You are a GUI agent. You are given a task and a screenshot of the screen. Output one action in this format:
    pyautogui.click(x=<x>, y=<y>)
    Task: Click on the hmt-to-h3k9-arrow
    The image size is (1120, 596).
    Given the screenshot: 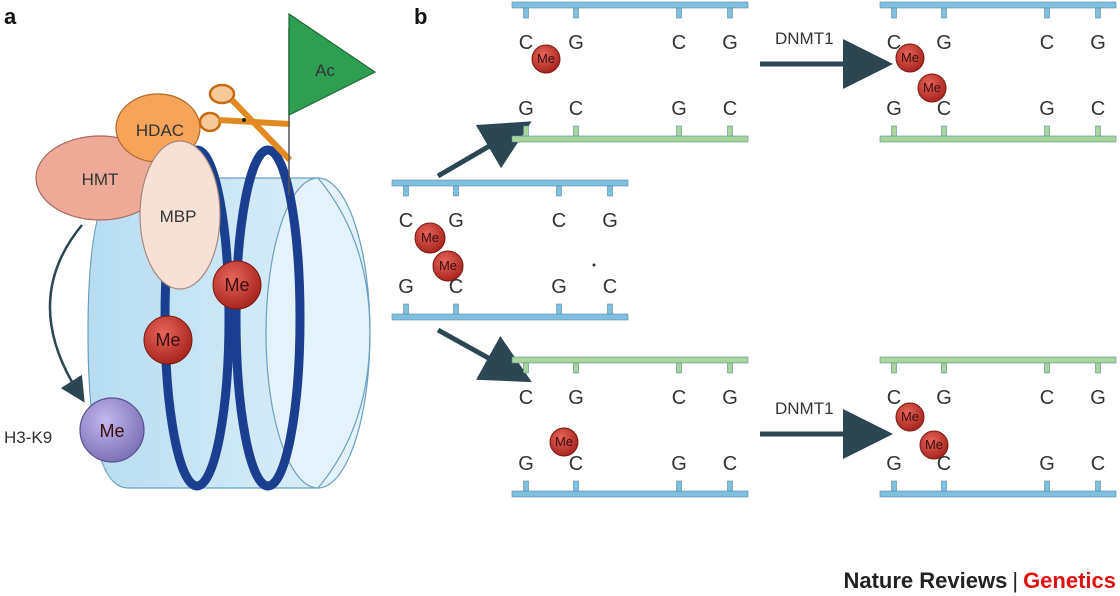 What is the action you would take?
    pyautogui.click(x=66, y=313)
    